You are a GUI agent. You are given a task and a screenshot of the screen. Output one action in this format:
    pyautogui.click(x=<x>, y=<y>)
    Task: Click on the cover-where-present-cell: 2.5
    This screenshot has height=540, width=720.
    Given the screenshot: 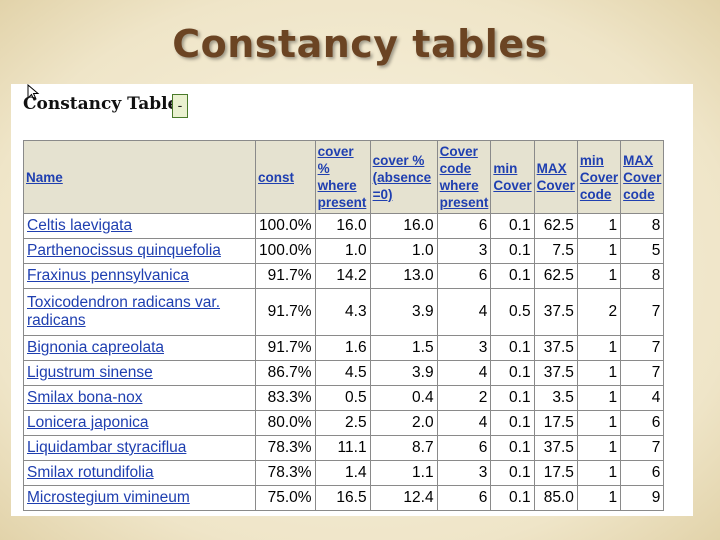 What is the action you would take?
    pyautogui.click(x=342, y=423)
    